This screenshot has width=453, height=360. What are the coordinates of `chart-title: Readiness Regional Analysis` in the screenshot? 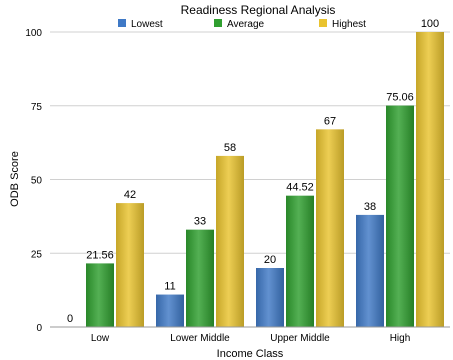 It's located at (258, 10).